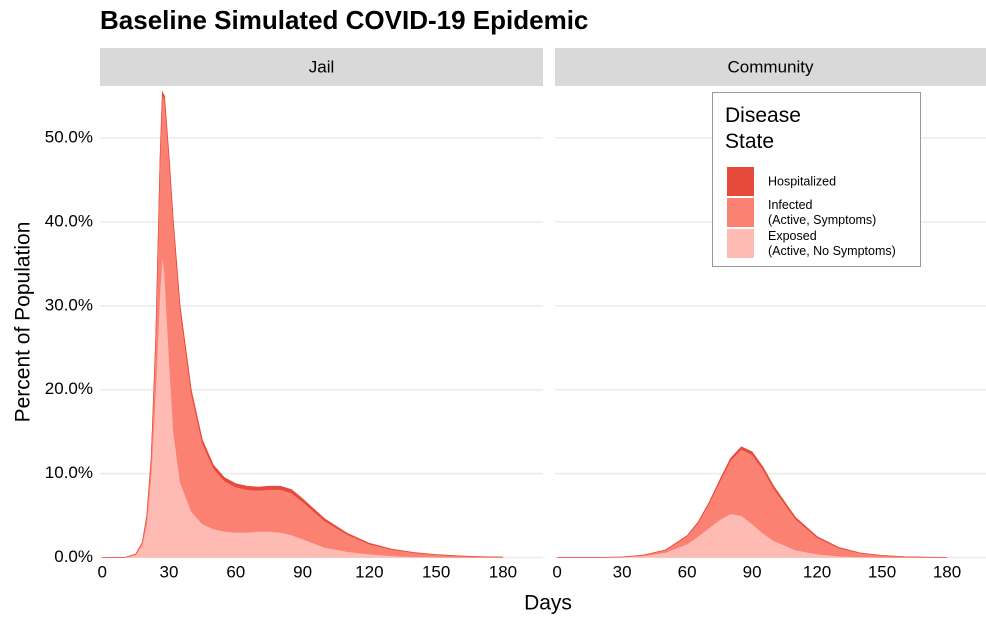  What do you see at coordinates (548, 603) in the screenshot?
I see `x-axis-label: Days` at bounding box center [548, 603].